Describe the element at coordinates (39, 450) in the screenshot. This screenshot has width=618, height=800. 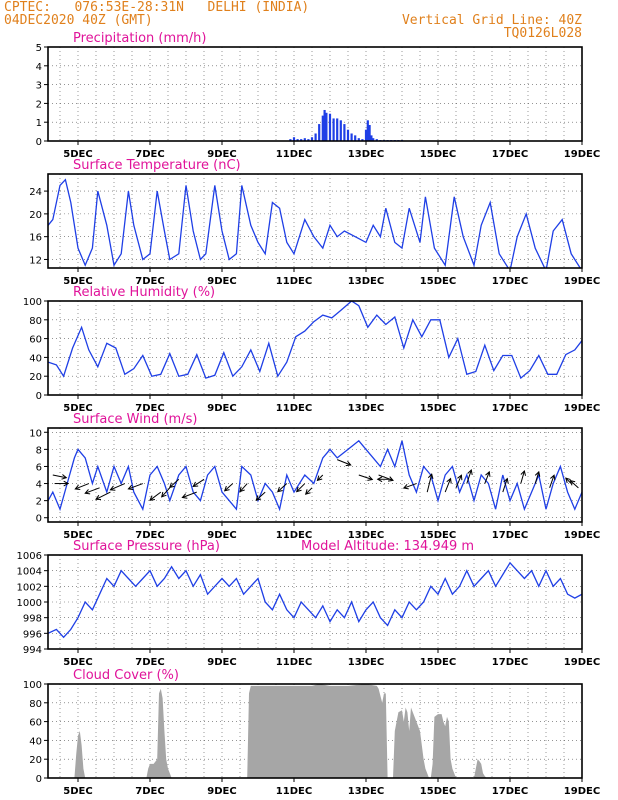
I see `y-tick-label: 8` at that location.